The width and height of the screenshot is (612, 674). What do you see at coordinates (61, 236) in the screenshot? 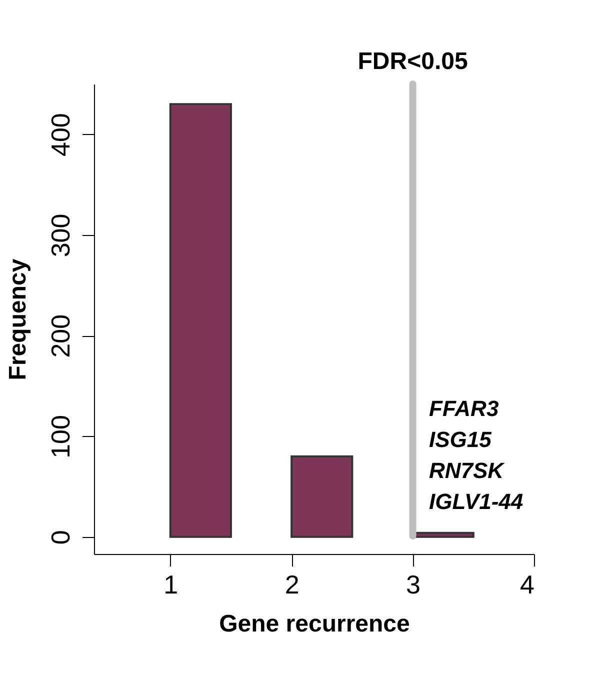
I see `y-tick-label: 300` at bounding box center [61, 236].